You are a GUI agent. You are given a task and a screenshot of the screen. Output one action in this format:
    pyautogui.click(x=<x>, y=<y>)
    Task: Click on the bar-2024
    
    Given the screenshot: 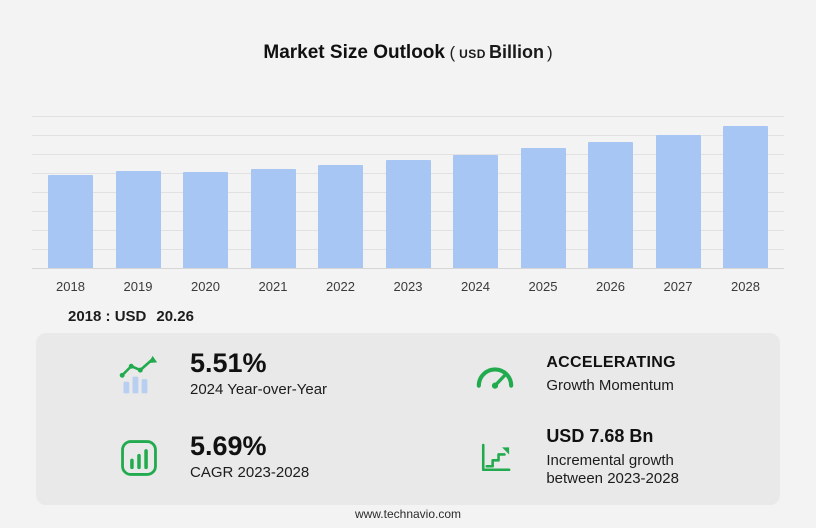 What is the action you would take?
    pyautogui.click(x=475, y=211)
    